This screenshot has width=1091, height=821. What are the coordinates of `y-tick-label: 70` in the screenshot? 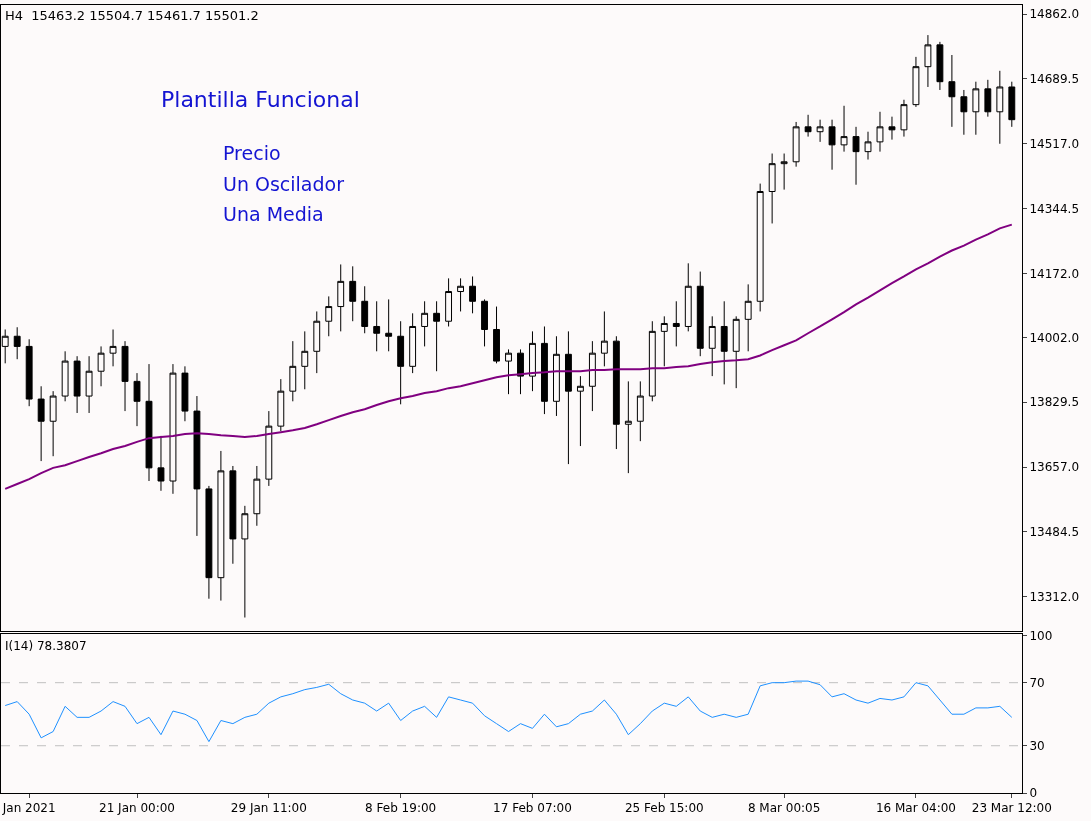 It's located at (1037, 682).